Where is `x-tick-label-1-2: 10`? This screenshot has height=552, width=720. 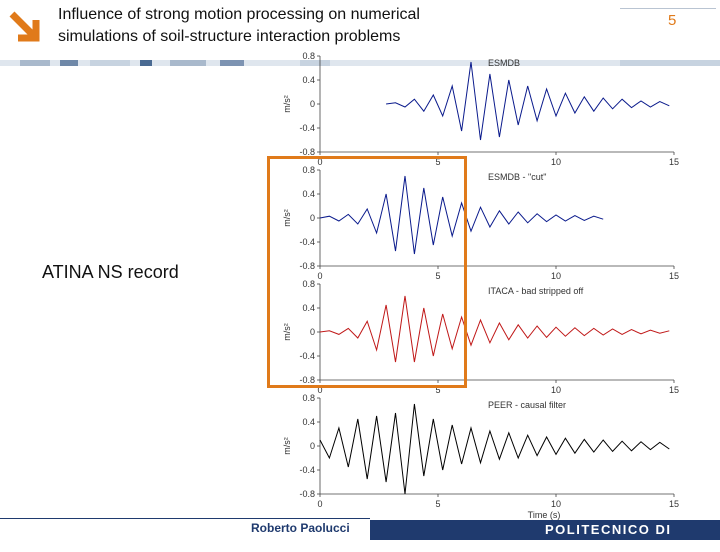 x-tick-label-1-2: 10 is located at coordinates (556, 276).